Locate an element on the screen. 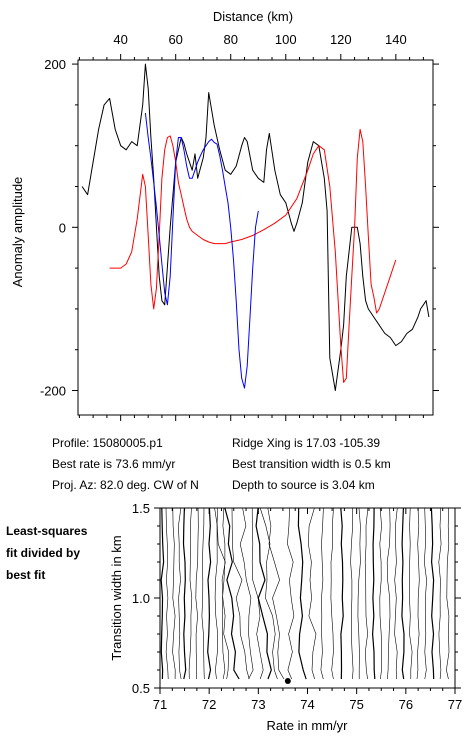 Image resolution: width=467 pixels, height=750 pixels. depth-label: Depth to source is 3.04 km is located at coordinates (303, 485).